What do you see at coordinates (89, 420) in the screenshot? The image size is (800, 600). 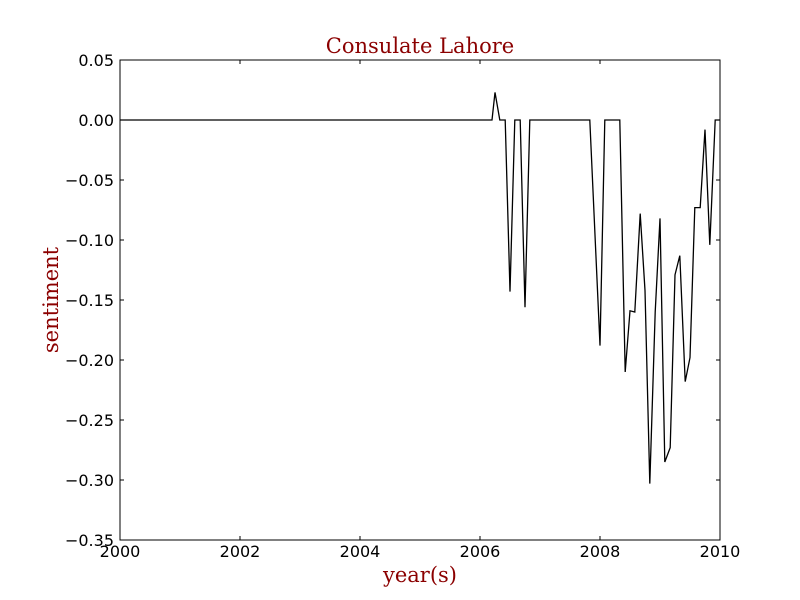 I see `y-tick-label: −0.25` at bounding box center [89, 420].